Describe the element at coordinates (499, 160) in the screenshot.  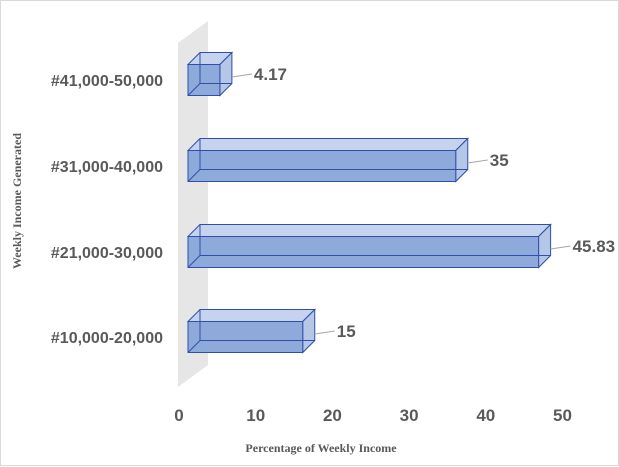
I see `data-label: 35` at that location.